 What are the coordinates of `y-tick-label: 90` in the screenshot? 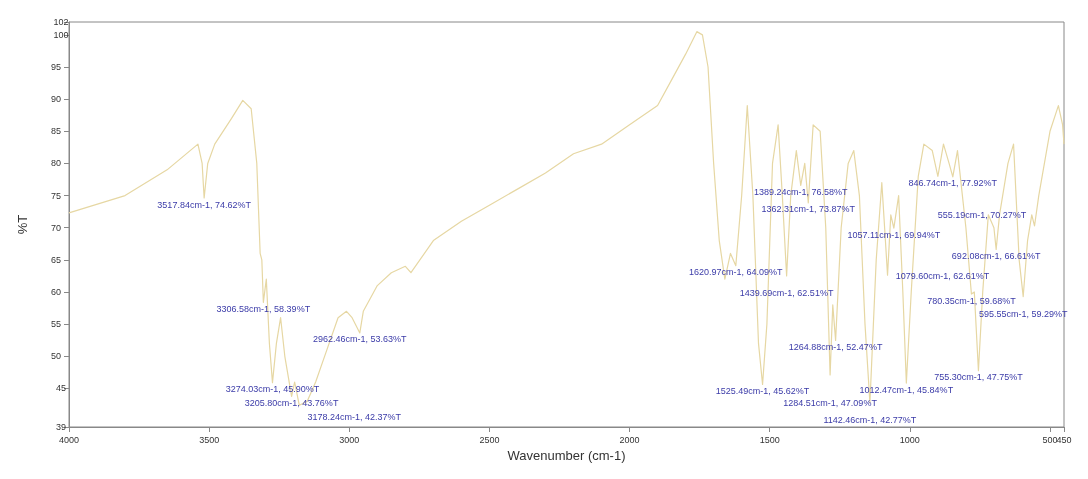 It's located at (55, 99).